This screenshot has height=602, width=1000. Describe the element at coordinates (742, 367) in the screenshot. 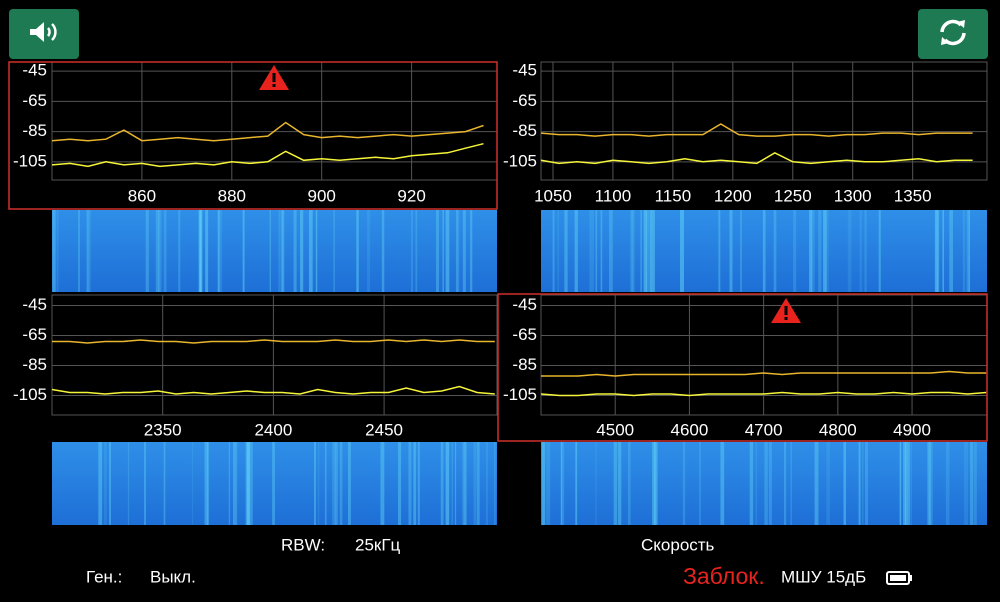

I see `alert-frame` at that location.